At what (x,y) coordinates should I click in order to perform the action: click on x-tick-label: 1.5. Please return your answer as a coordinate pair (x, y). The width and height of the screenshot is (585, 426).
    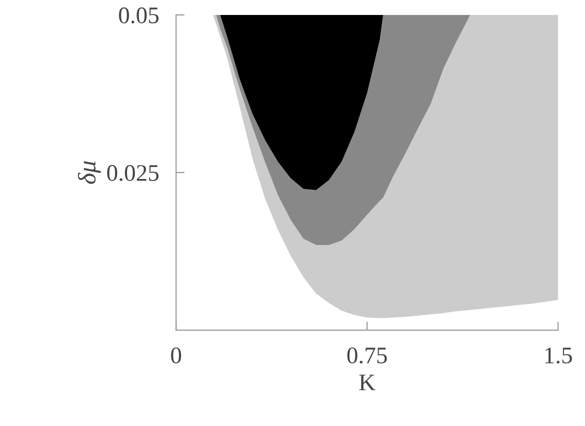
    Looking at the image, I should click on (558, 356).